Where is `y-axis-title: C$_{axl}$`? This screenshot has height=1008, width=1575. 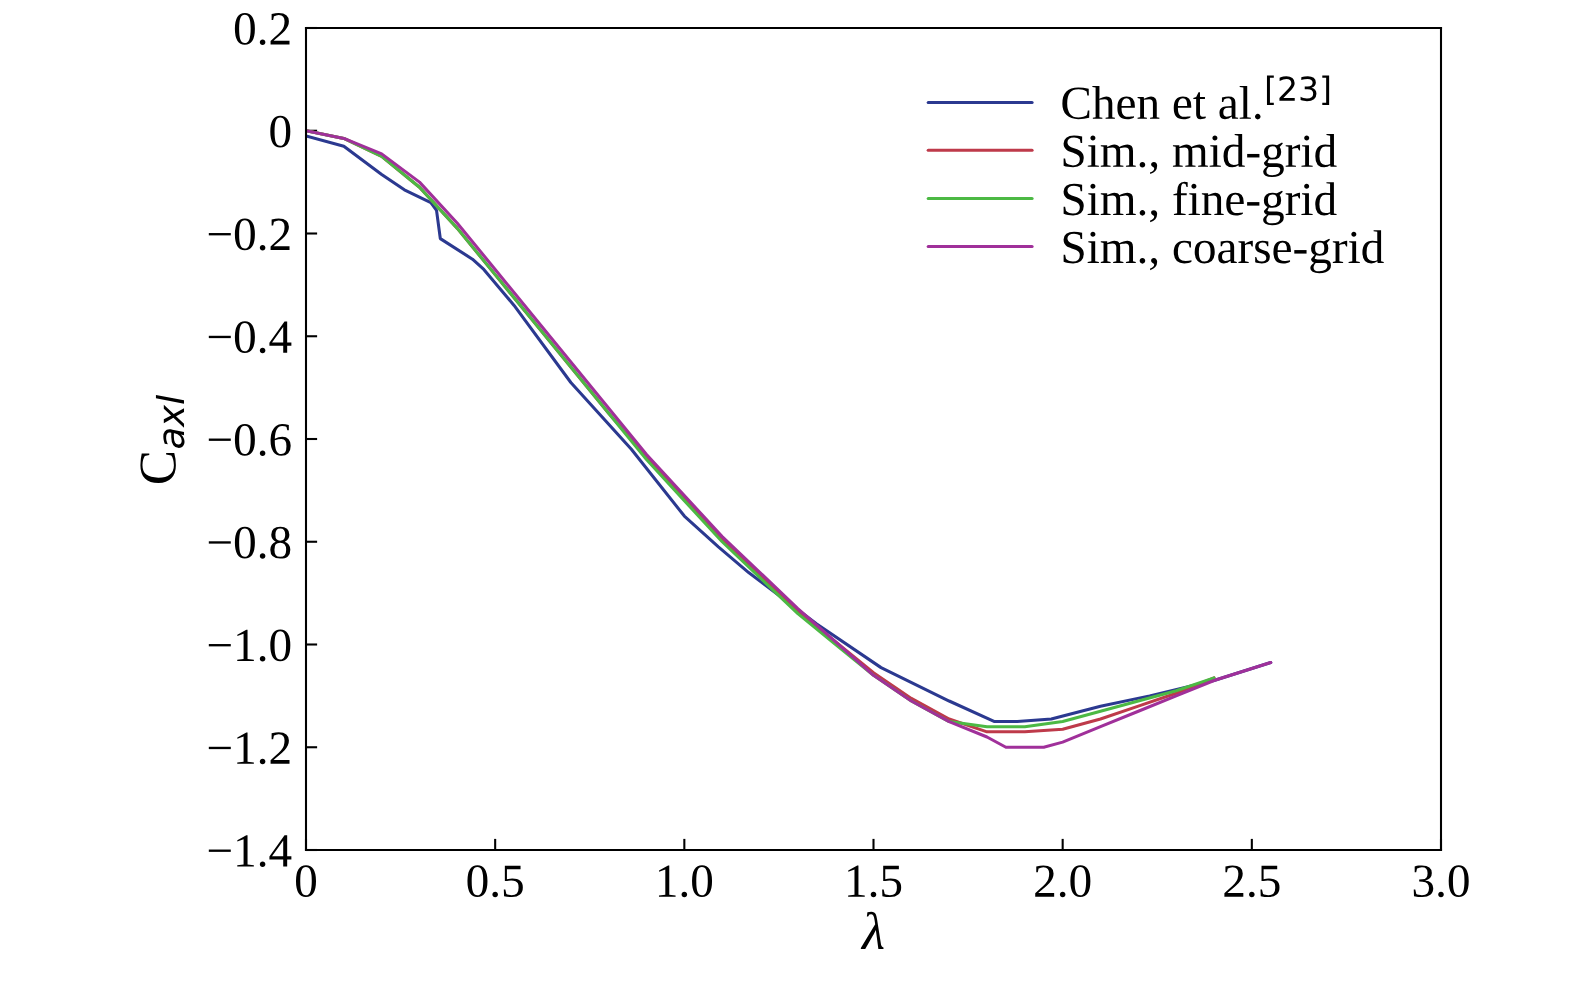
y-axis-title: C$_{axl}$ is located at coordinates (162, 439).